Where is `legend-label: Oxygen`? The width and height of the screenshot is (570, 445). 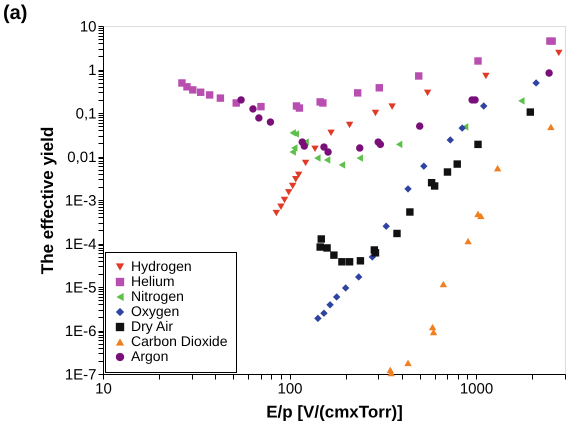 legend-label: Oxygen is located at coordinates (155, 311).